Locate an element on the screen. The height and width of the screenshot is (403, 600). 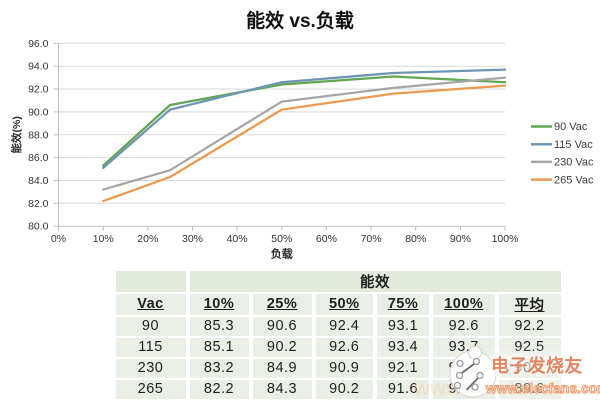
svg-text: 115 Vac is located at coordinates (573, 145).